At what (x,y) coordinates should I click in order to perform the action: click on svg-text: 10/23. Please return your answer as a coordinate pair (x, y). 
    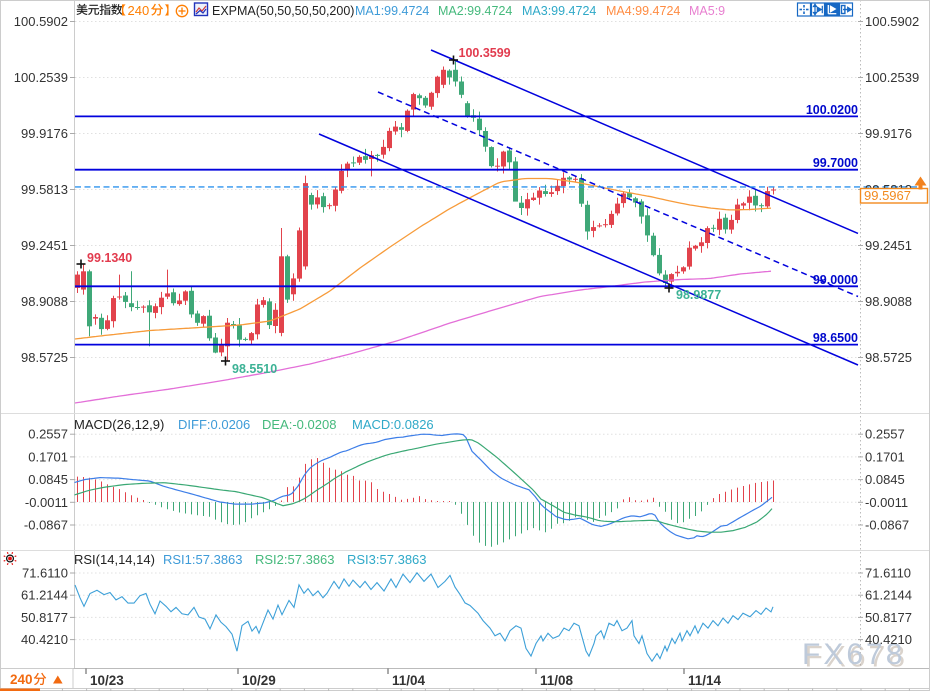
    Looking at the image, I should click on (107, 680).